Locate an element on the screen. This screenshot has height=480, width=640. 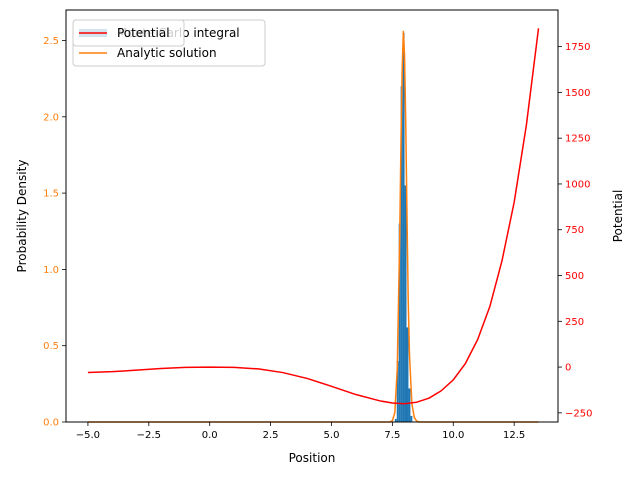
right-y-tick-label: 750 is located at coordinates (574, 230).